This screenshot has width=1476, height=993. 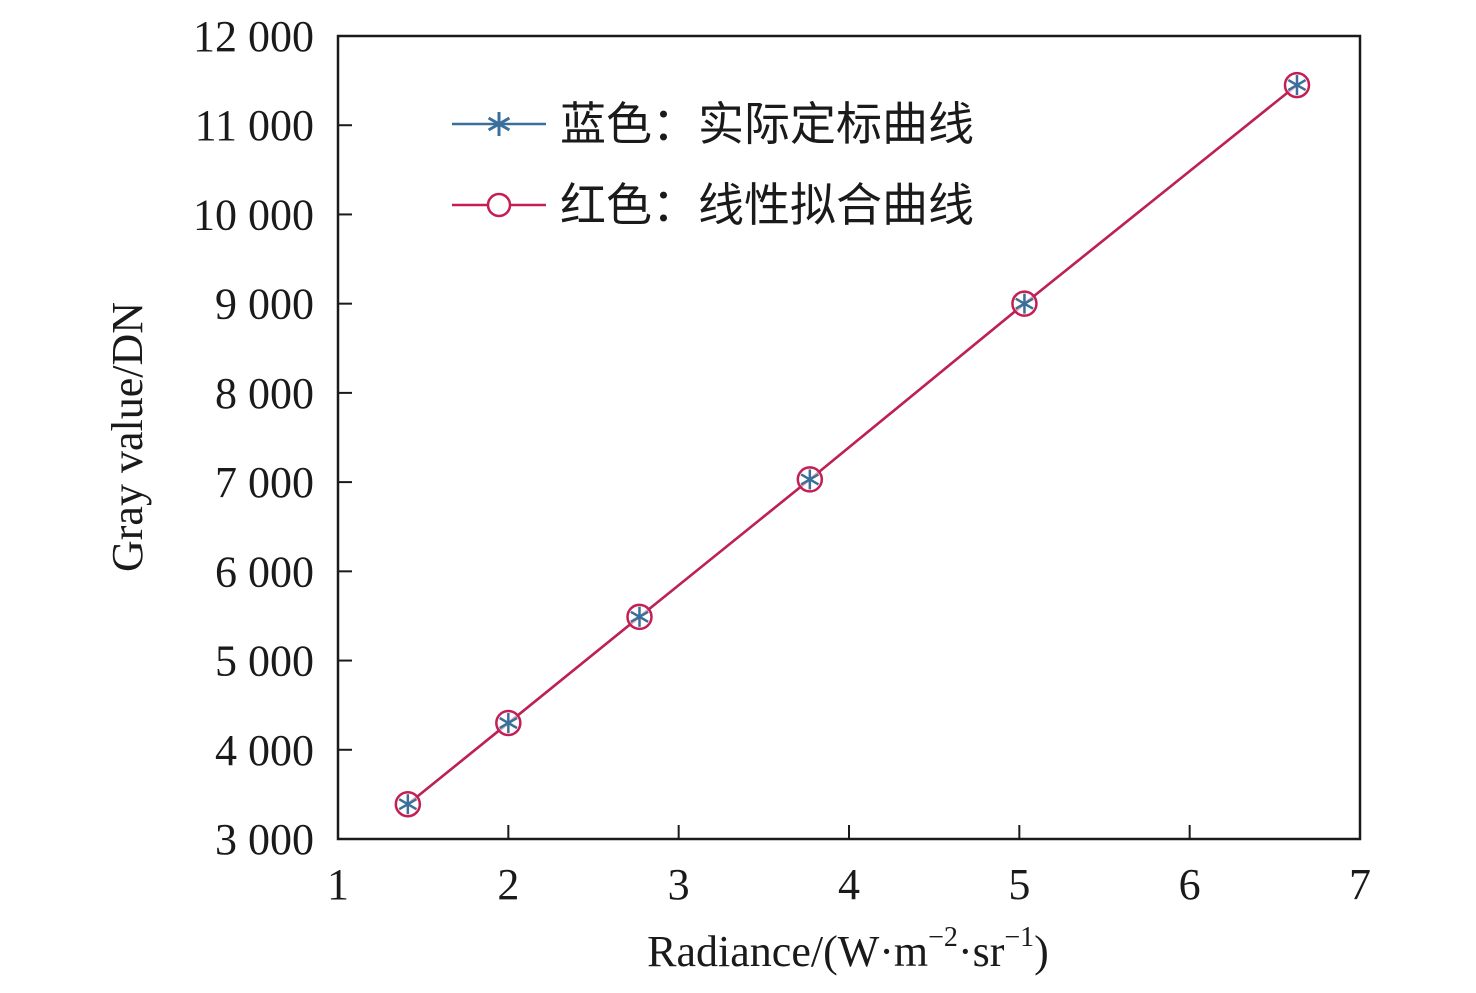 I want to click on y-tick-label: 5 000, so click(x=264, y=661).